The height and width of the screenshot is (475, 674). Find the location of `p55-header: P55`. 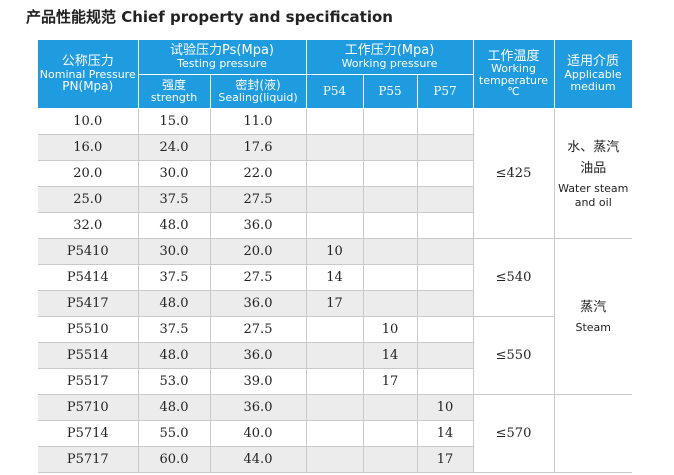

p55-header: P55 is located at coordinates (390, 91).